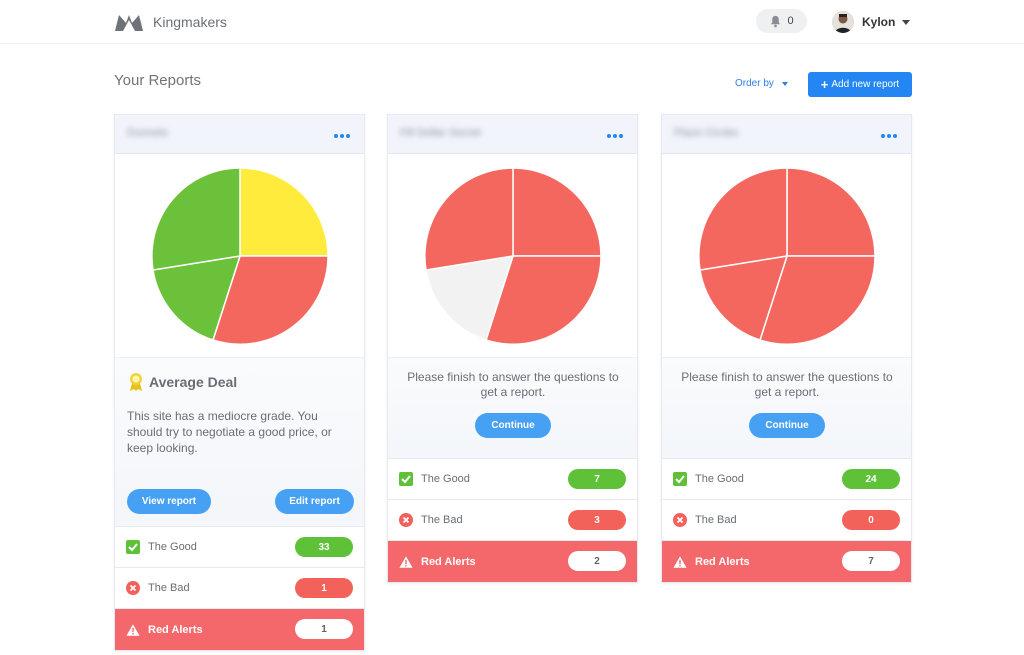 The height and width of the screenshot is (655, 1024). I want to click on alert-count: 1, so click(324, 629).